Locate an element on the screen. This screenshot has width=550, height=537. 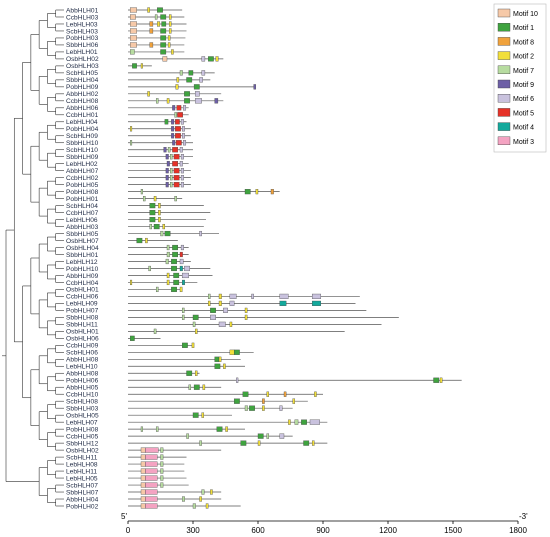
gene-label: CcbHLH03 is located at coordinates (82, 17).